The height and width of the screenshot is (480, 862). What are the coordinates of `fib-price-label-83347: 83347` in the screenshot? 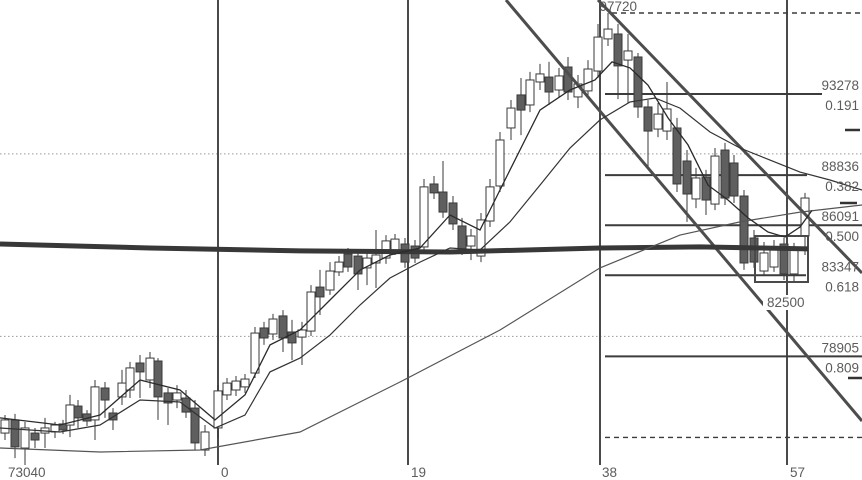 It's located at (840, 266).